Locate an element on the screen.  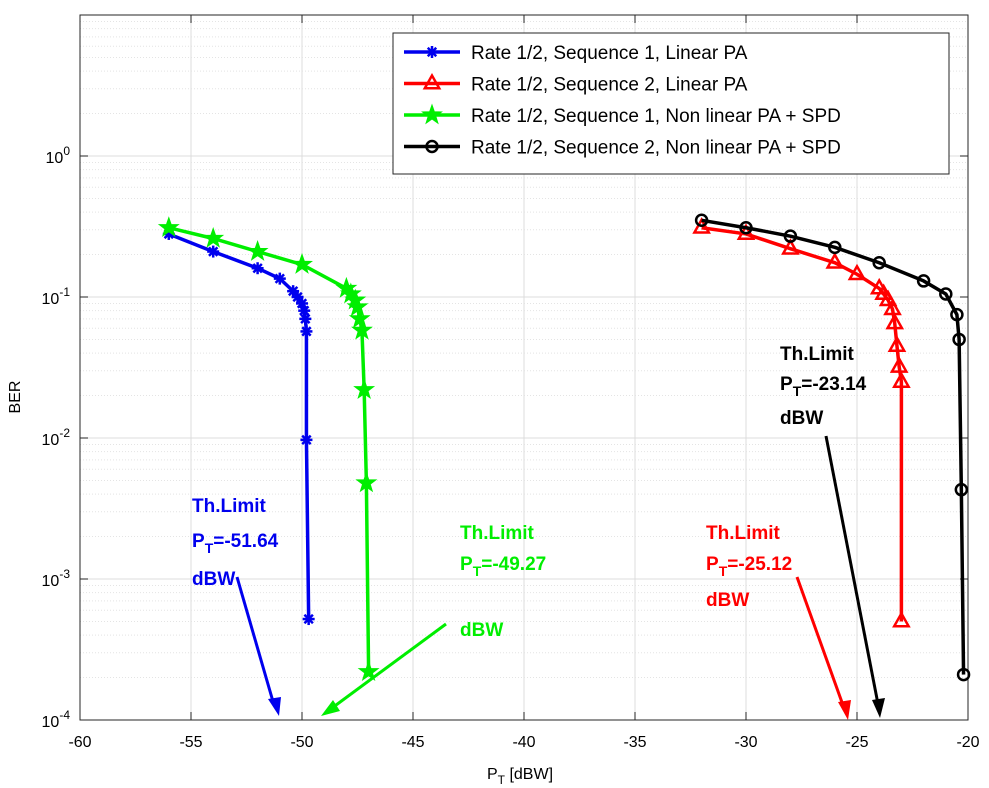
annotation-value: PT=-25.12 is located at coordinates (749, 566).